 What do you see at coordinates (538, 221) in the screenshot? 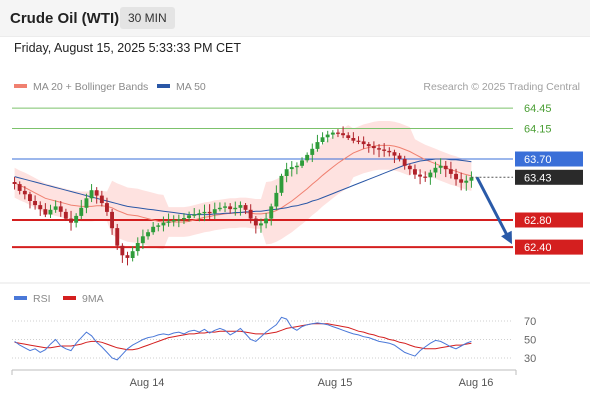
I see `level-62-80-tag-text: 62.80` at bounding box center [538, 221].